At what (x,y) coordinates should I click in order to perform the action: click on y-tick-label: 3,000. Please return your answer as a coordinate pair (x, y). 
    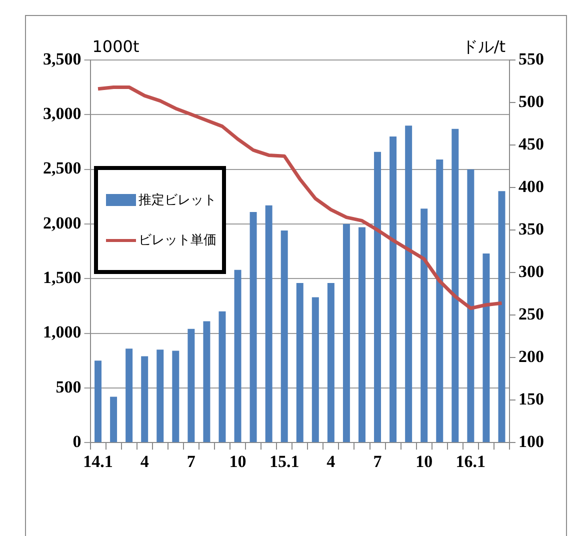
    Looking at the image, I should click on (62, 114).